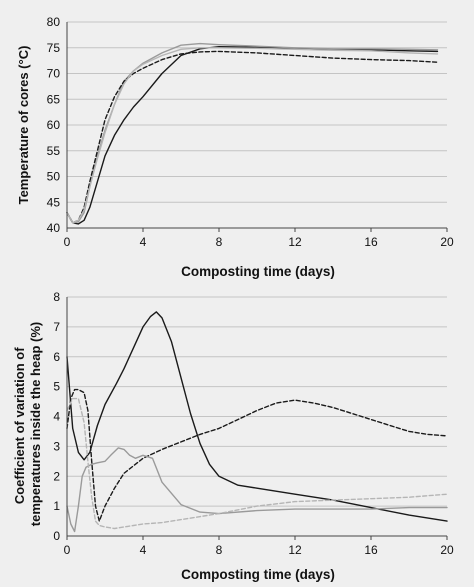 The image size is (474, 587). Describe the element at coordinates (23, 125) in the screenshot. I see `temperature-y-axis-label: Temperature of cores (°C)` at that location.